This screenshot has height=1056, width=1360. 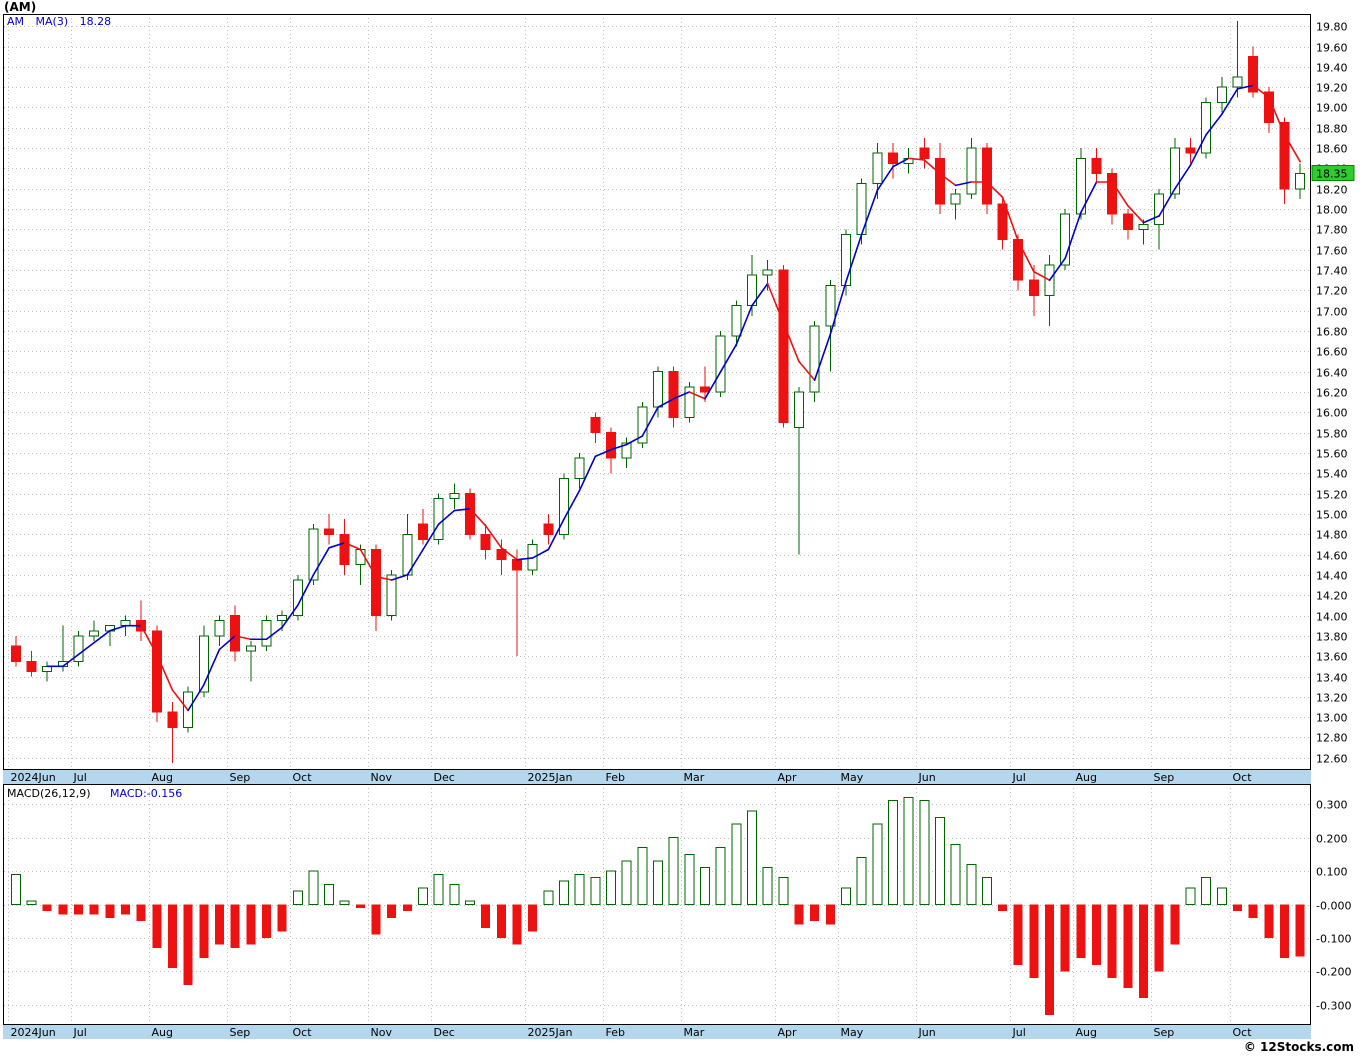 I want to click on svg-text: 18.20, so click(x=1332, y=190).